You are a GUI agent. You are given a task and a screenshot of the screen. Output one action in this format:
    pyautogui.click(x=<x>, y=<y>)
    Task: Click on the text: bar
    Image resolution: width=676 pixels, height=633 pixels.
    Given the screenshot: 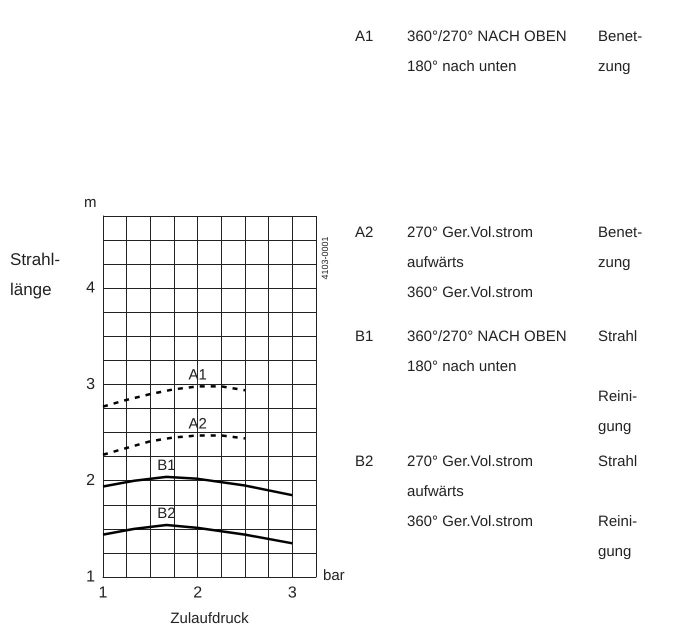 What is the action you would take?
    pyautogui.click(x=334, y=575)
    